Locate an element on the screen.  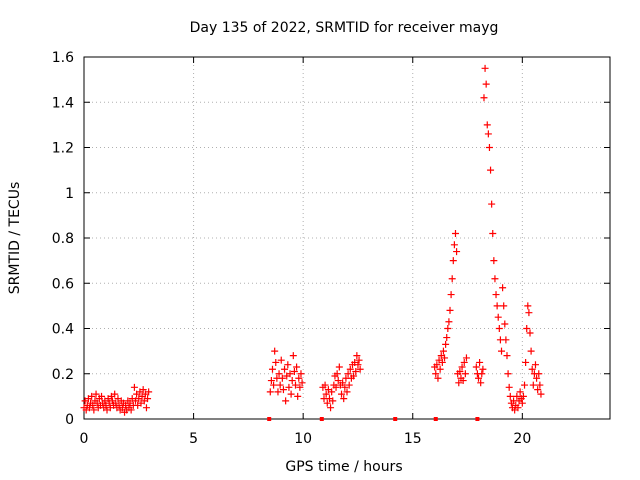
x-tick-label: 10 is located at coordinates (303, 439).